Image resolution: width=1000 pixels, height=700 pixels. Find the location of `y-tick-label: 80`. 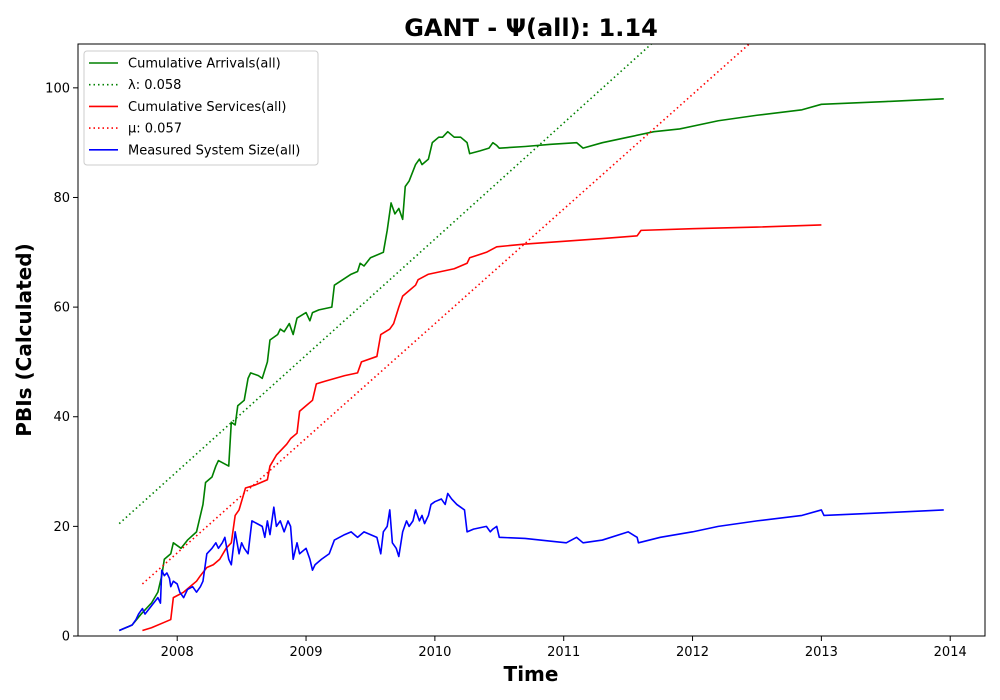

y-tick-label: 80 is located at coordinates (61, 198).